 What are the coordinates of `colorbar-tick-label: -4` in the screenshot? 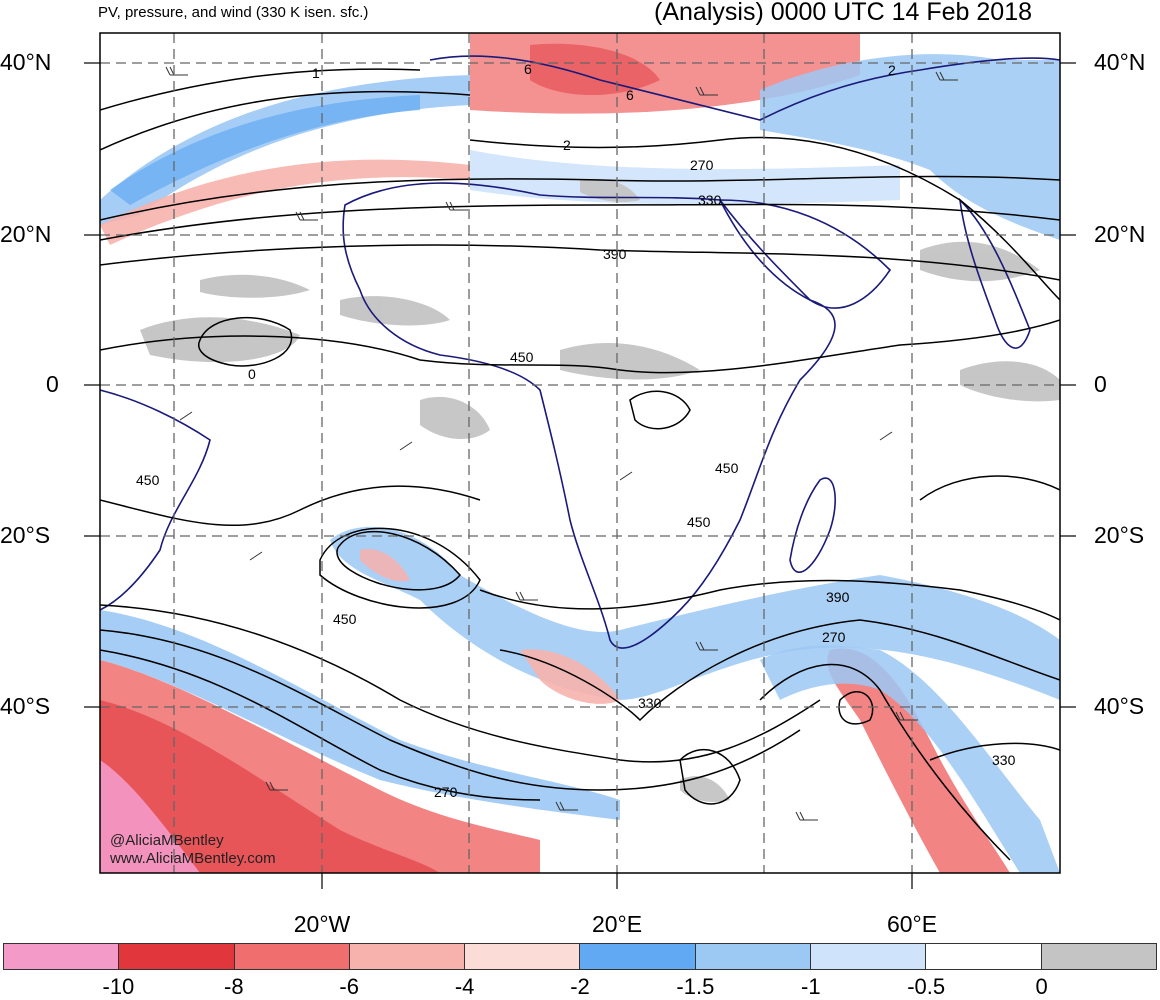 It's located at (464, 986).